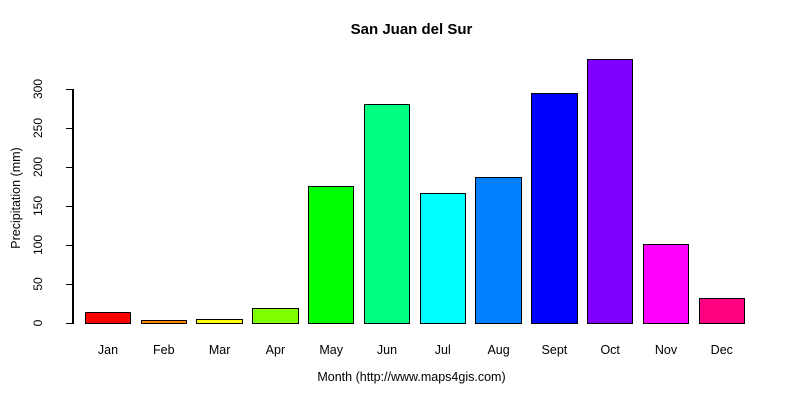 Image resolution: width=800 pixels, height=400 pixels. I want to click on bar-nov, so click(666, 283).